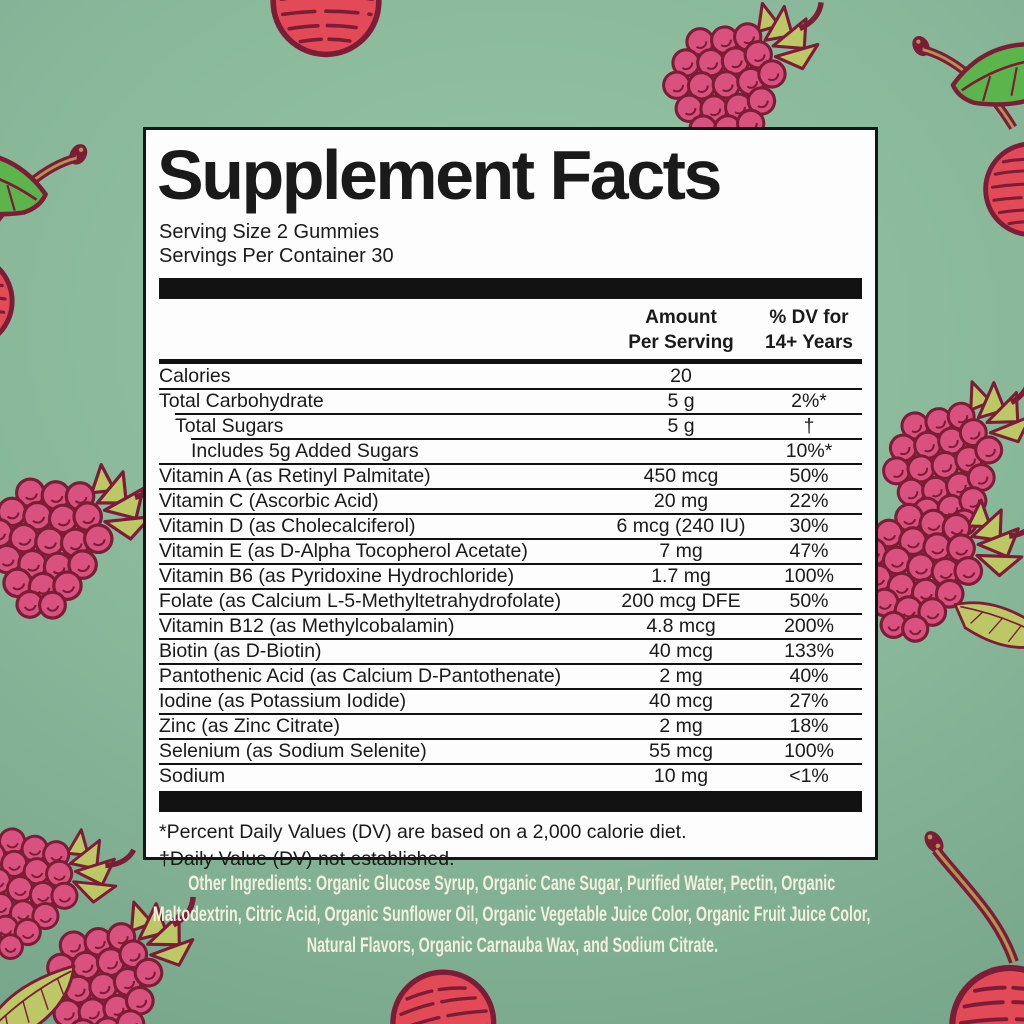 Image resolution: width=1024 pixels, height=1024 pixels. Describe the element at coordinates (510, 701) in the screenshot. I see `table-row: Iodine (as Potassium Iodide) 40 mcg 27%` at that location.